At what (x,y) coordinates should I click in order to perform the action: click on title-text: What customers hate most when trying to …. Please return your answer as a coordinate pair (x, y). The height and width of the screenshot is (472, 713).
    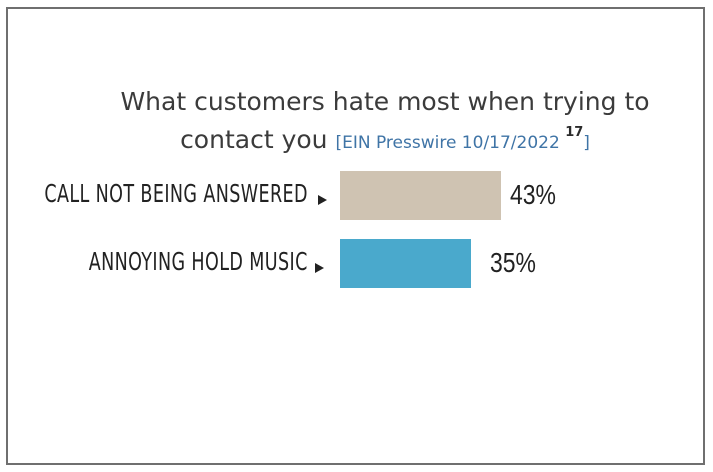
    Looking at the image, I should click on (385, 120).